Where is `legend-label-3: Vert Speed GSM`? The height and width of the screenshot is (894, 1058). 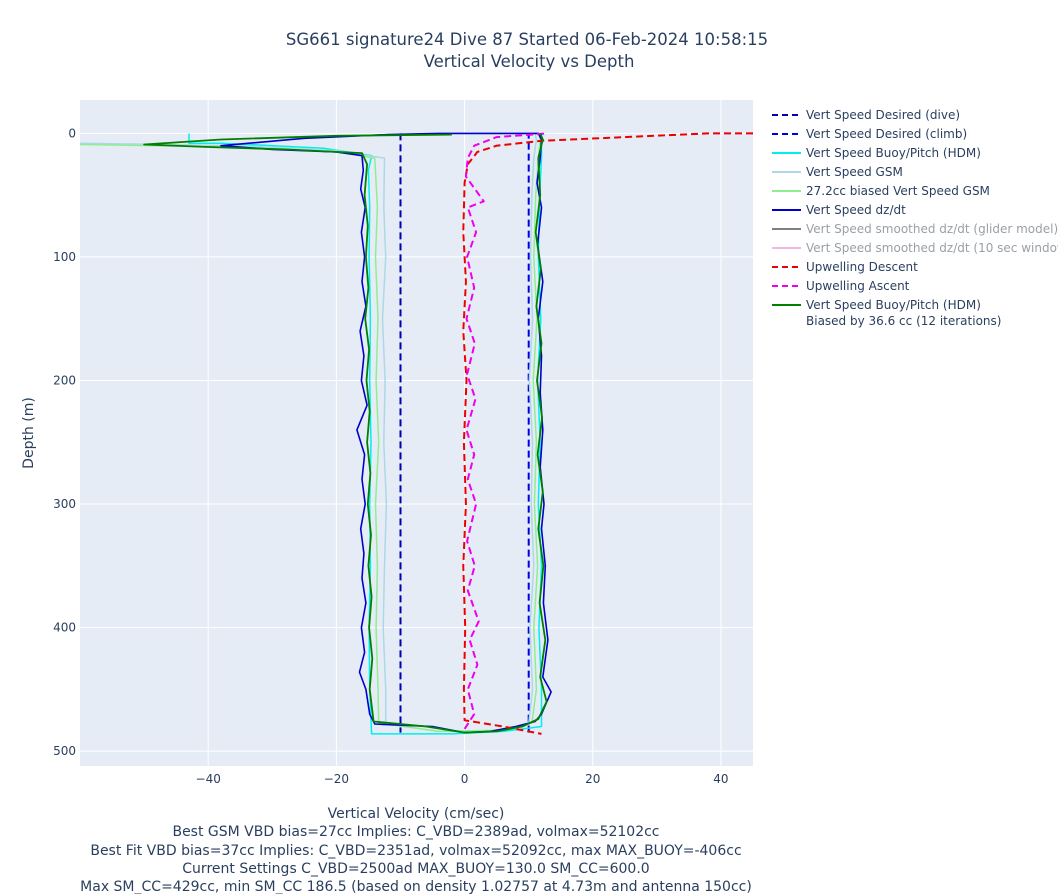 legend-label-3: Vert Speed GSM is located at coordinates (854, 172).